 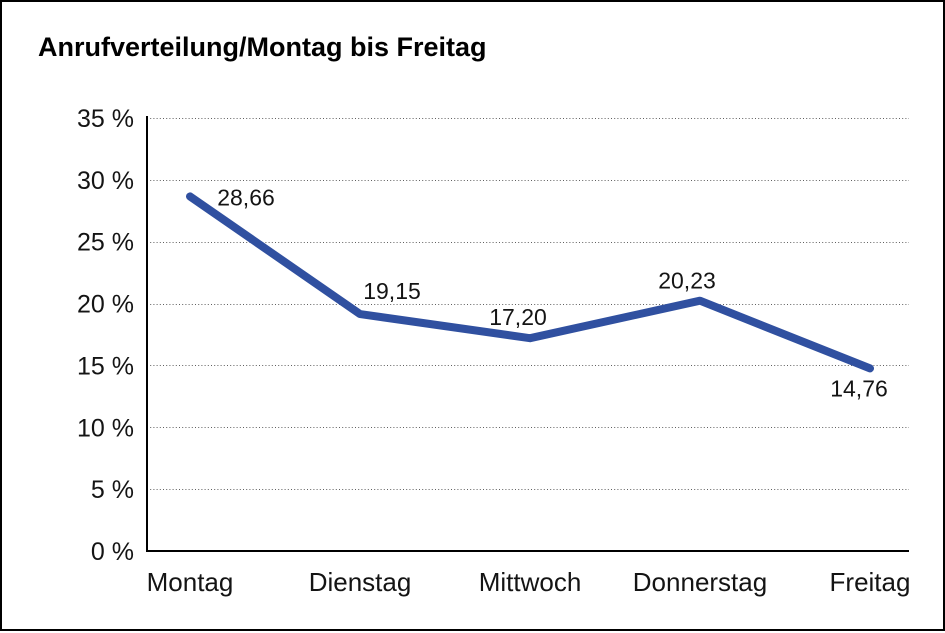 What do you see at coordinates (687, 281) in the screenshot?
I see `data-point-label: 20,23` at bounding box center [687, 281].